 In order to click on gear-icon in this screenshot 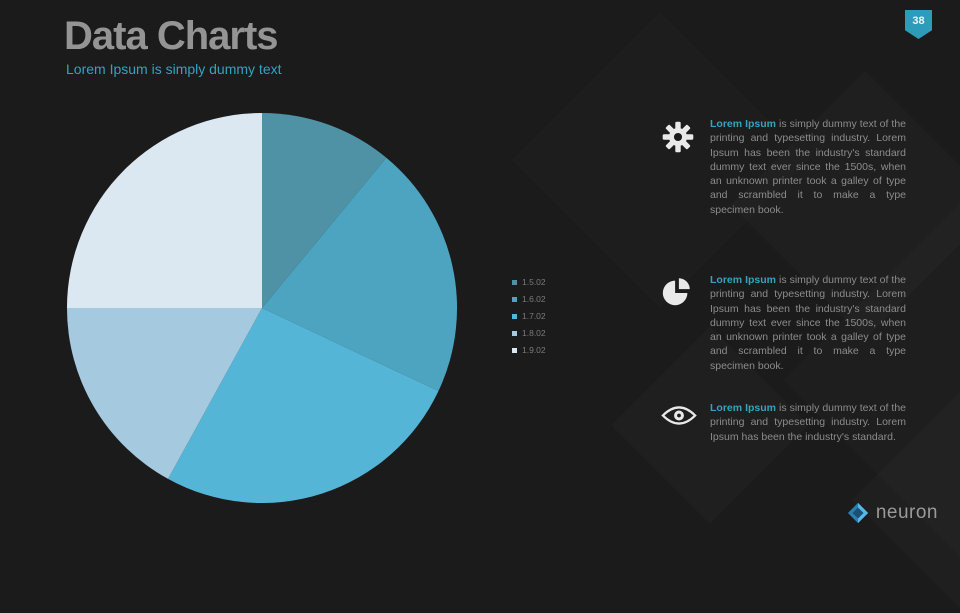, I will do `click(678, 137)`.